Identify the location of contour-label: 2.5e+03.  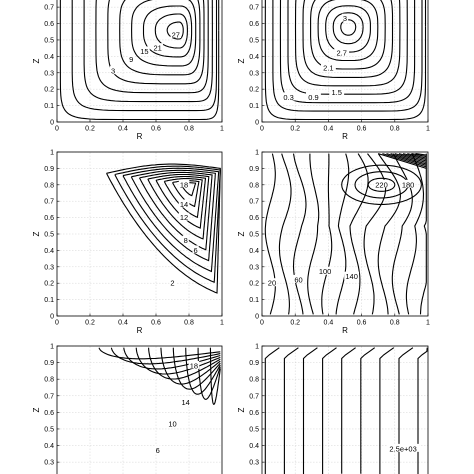
(402, 448).